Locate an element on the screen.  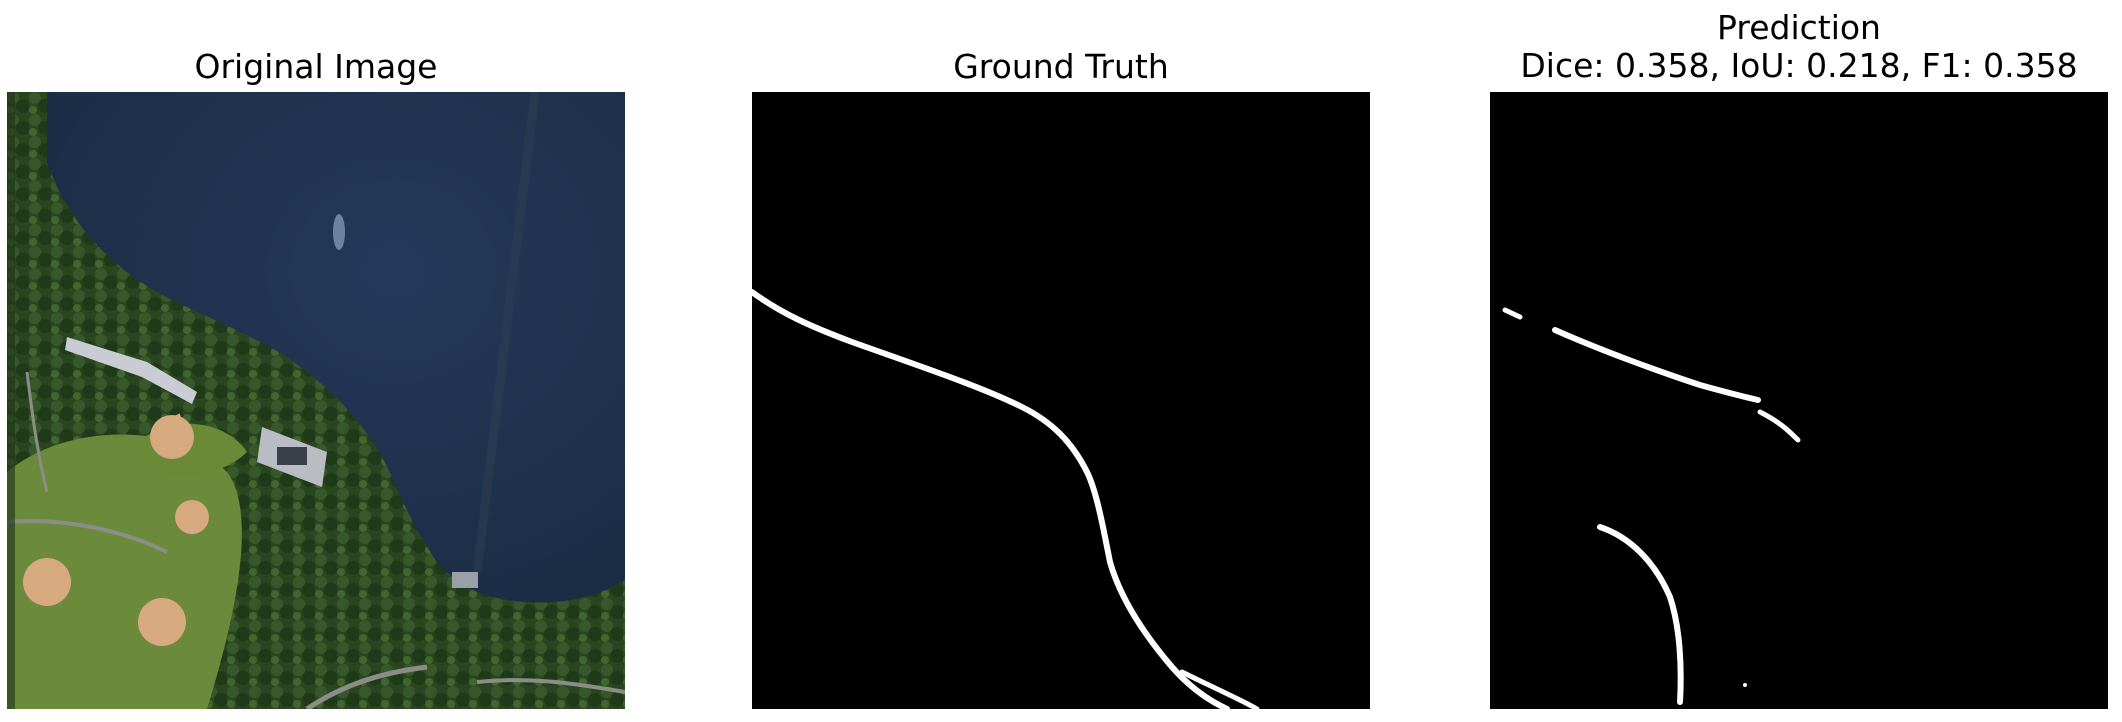
panel-title-ground-truth: Ground Truth is located at coordinates (1061, 66).